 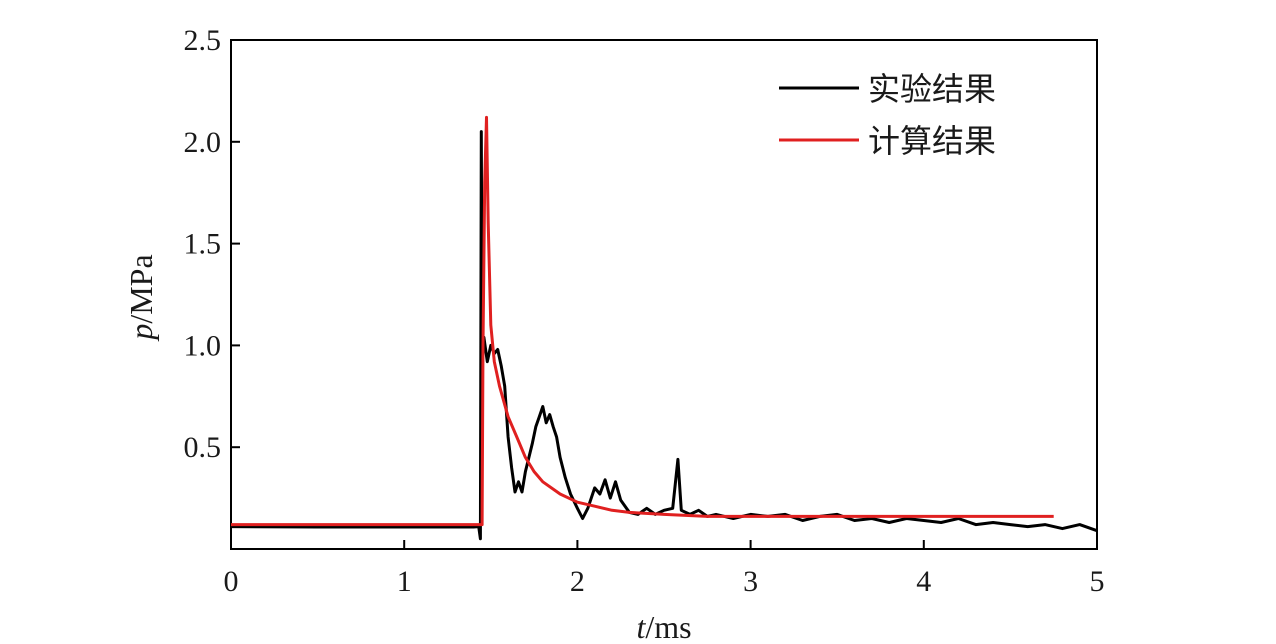 I want to click on x-axis-ticks: 0 1 2 3 4 5, so click(x=664, y=569).